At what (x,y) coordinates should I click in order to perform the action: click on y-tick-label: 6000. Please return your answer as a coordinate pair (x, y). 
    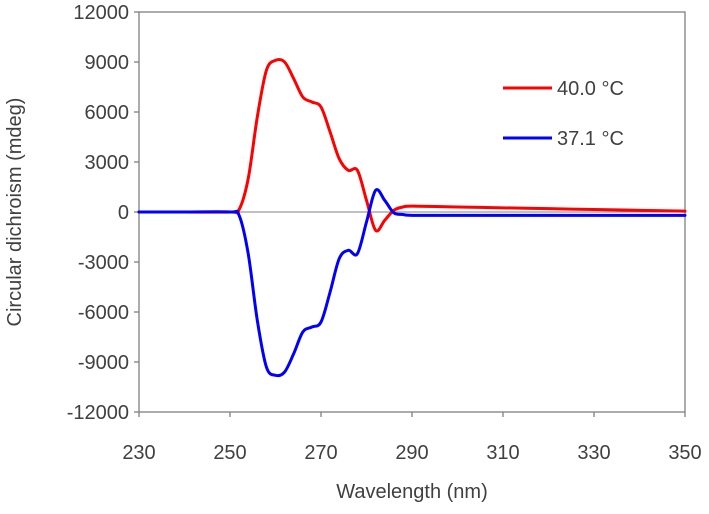
    Looking at the image, I should click on (107, 113).